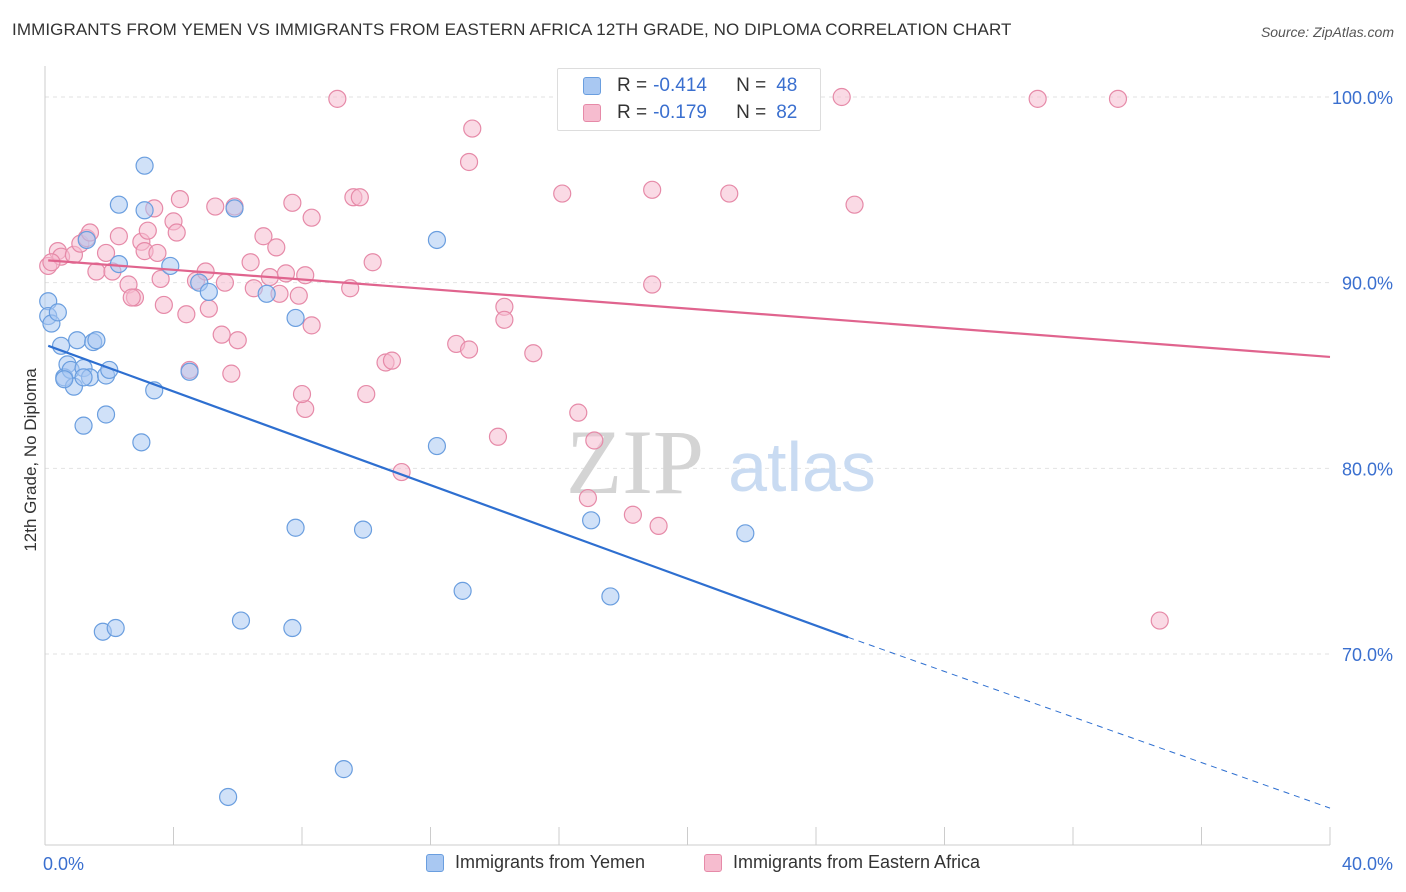  What do you see at coordinates (592, 86) in the screenshot?
I see `legend-swatch-yemen` at bounding box center [592, 86].